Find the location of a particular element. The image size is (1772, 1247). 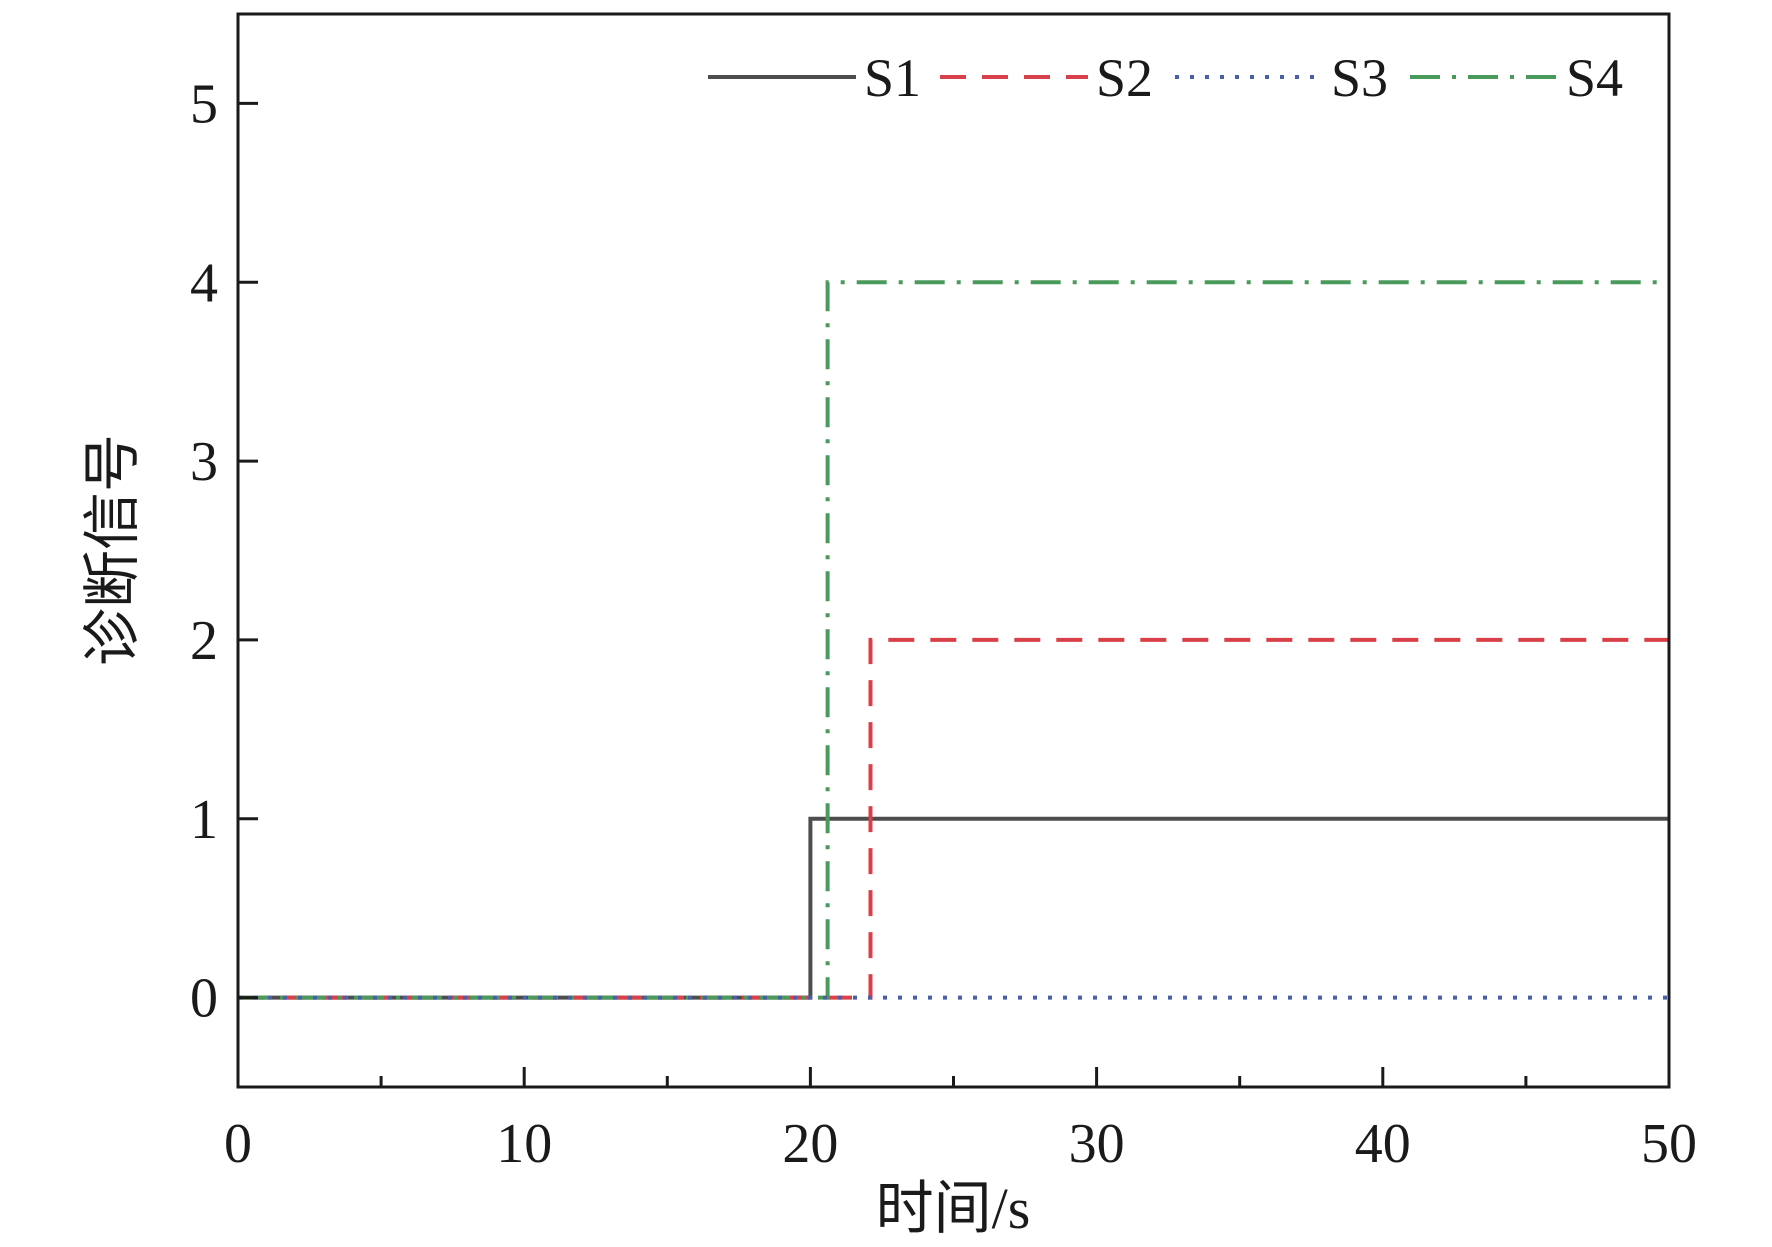

x-tick-label: 50 is located at coordinates (1669, 1144).